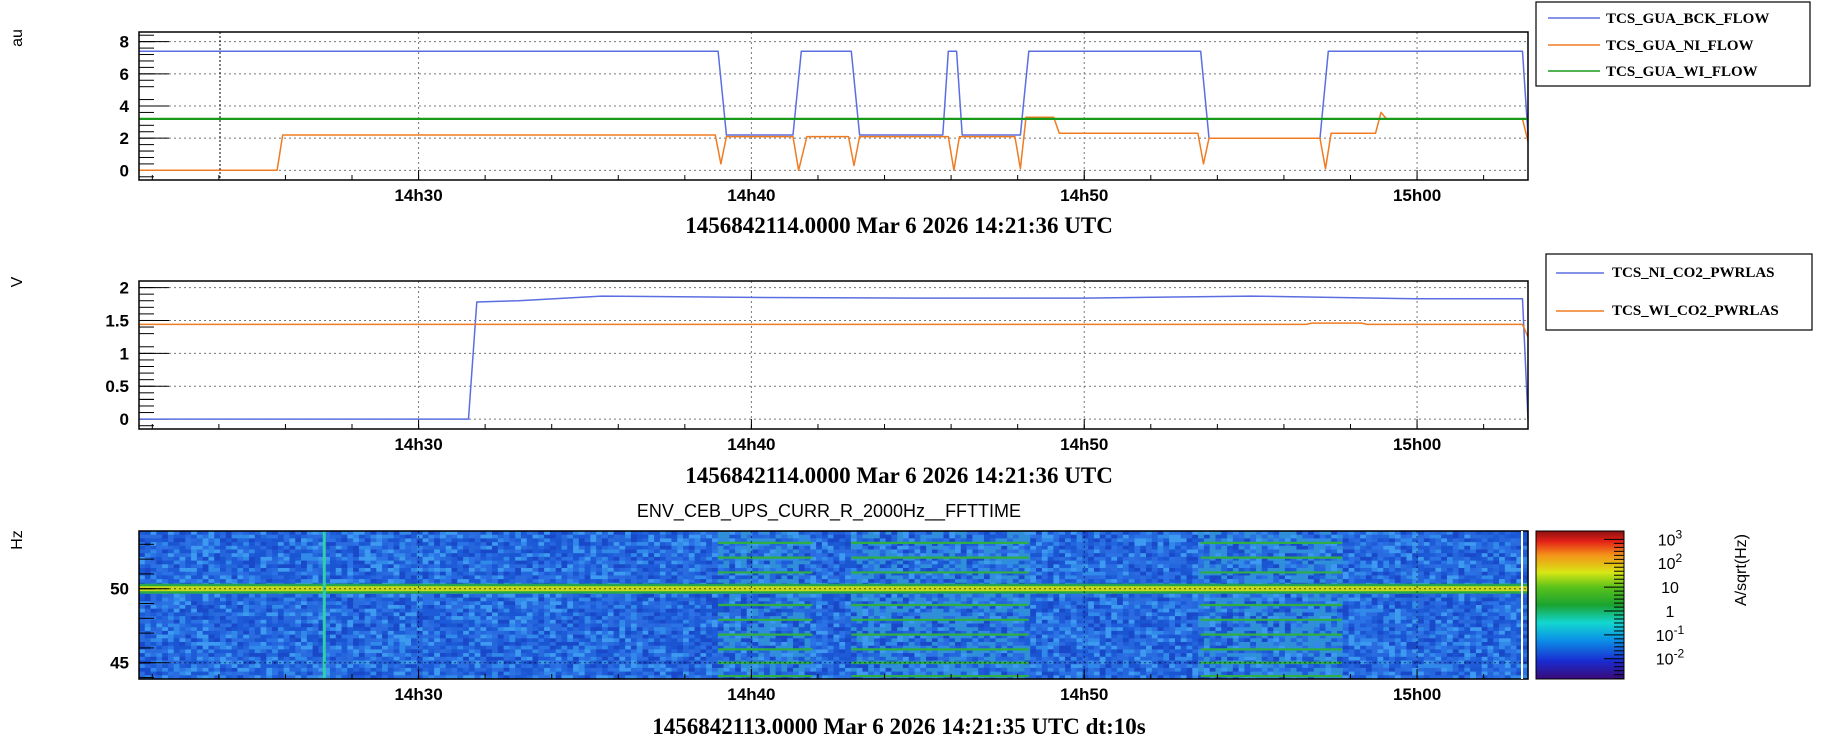  Describe the element at coordinates (17, 540) in the screenshot. I see `spectrogram-y-axis-label: Hz` at that location.